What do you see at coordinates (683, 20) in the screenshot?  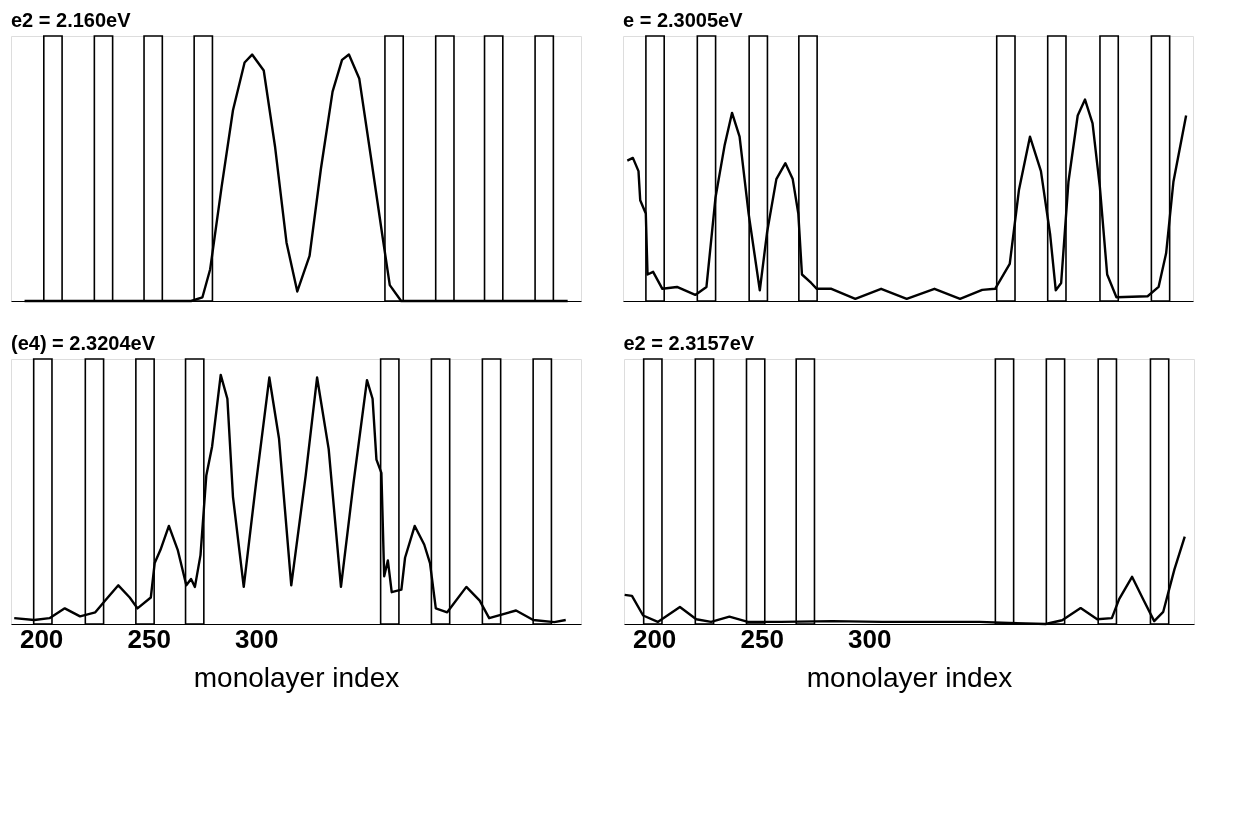 I see `chart-title: e = 2.3005eV` at bounding box center [683, 20].